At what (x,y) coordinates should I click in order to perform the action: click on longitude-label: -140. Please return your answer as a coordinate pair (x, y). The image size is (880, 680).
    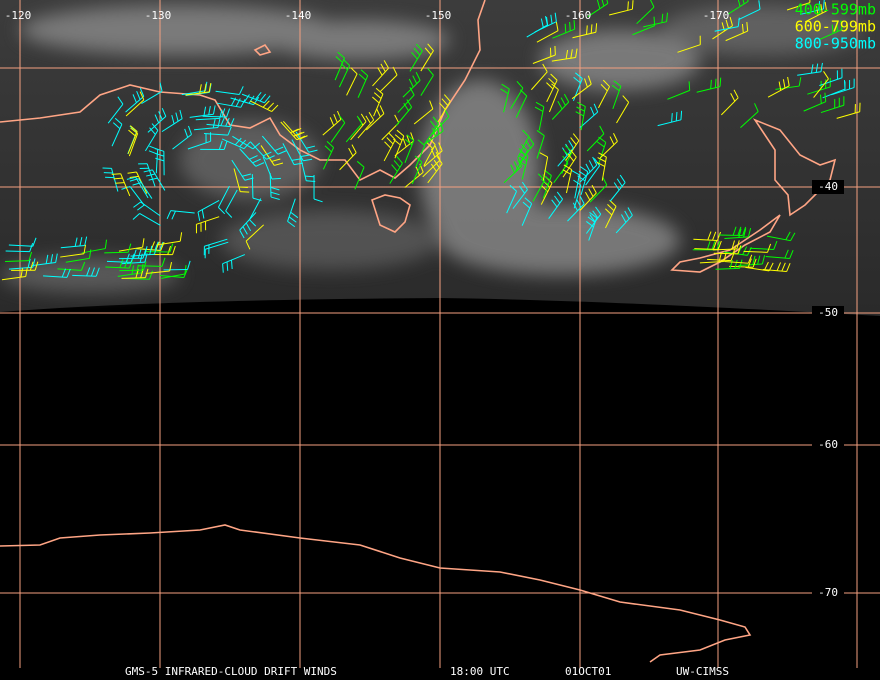
    Looking at the image, I should click on (298, 15).